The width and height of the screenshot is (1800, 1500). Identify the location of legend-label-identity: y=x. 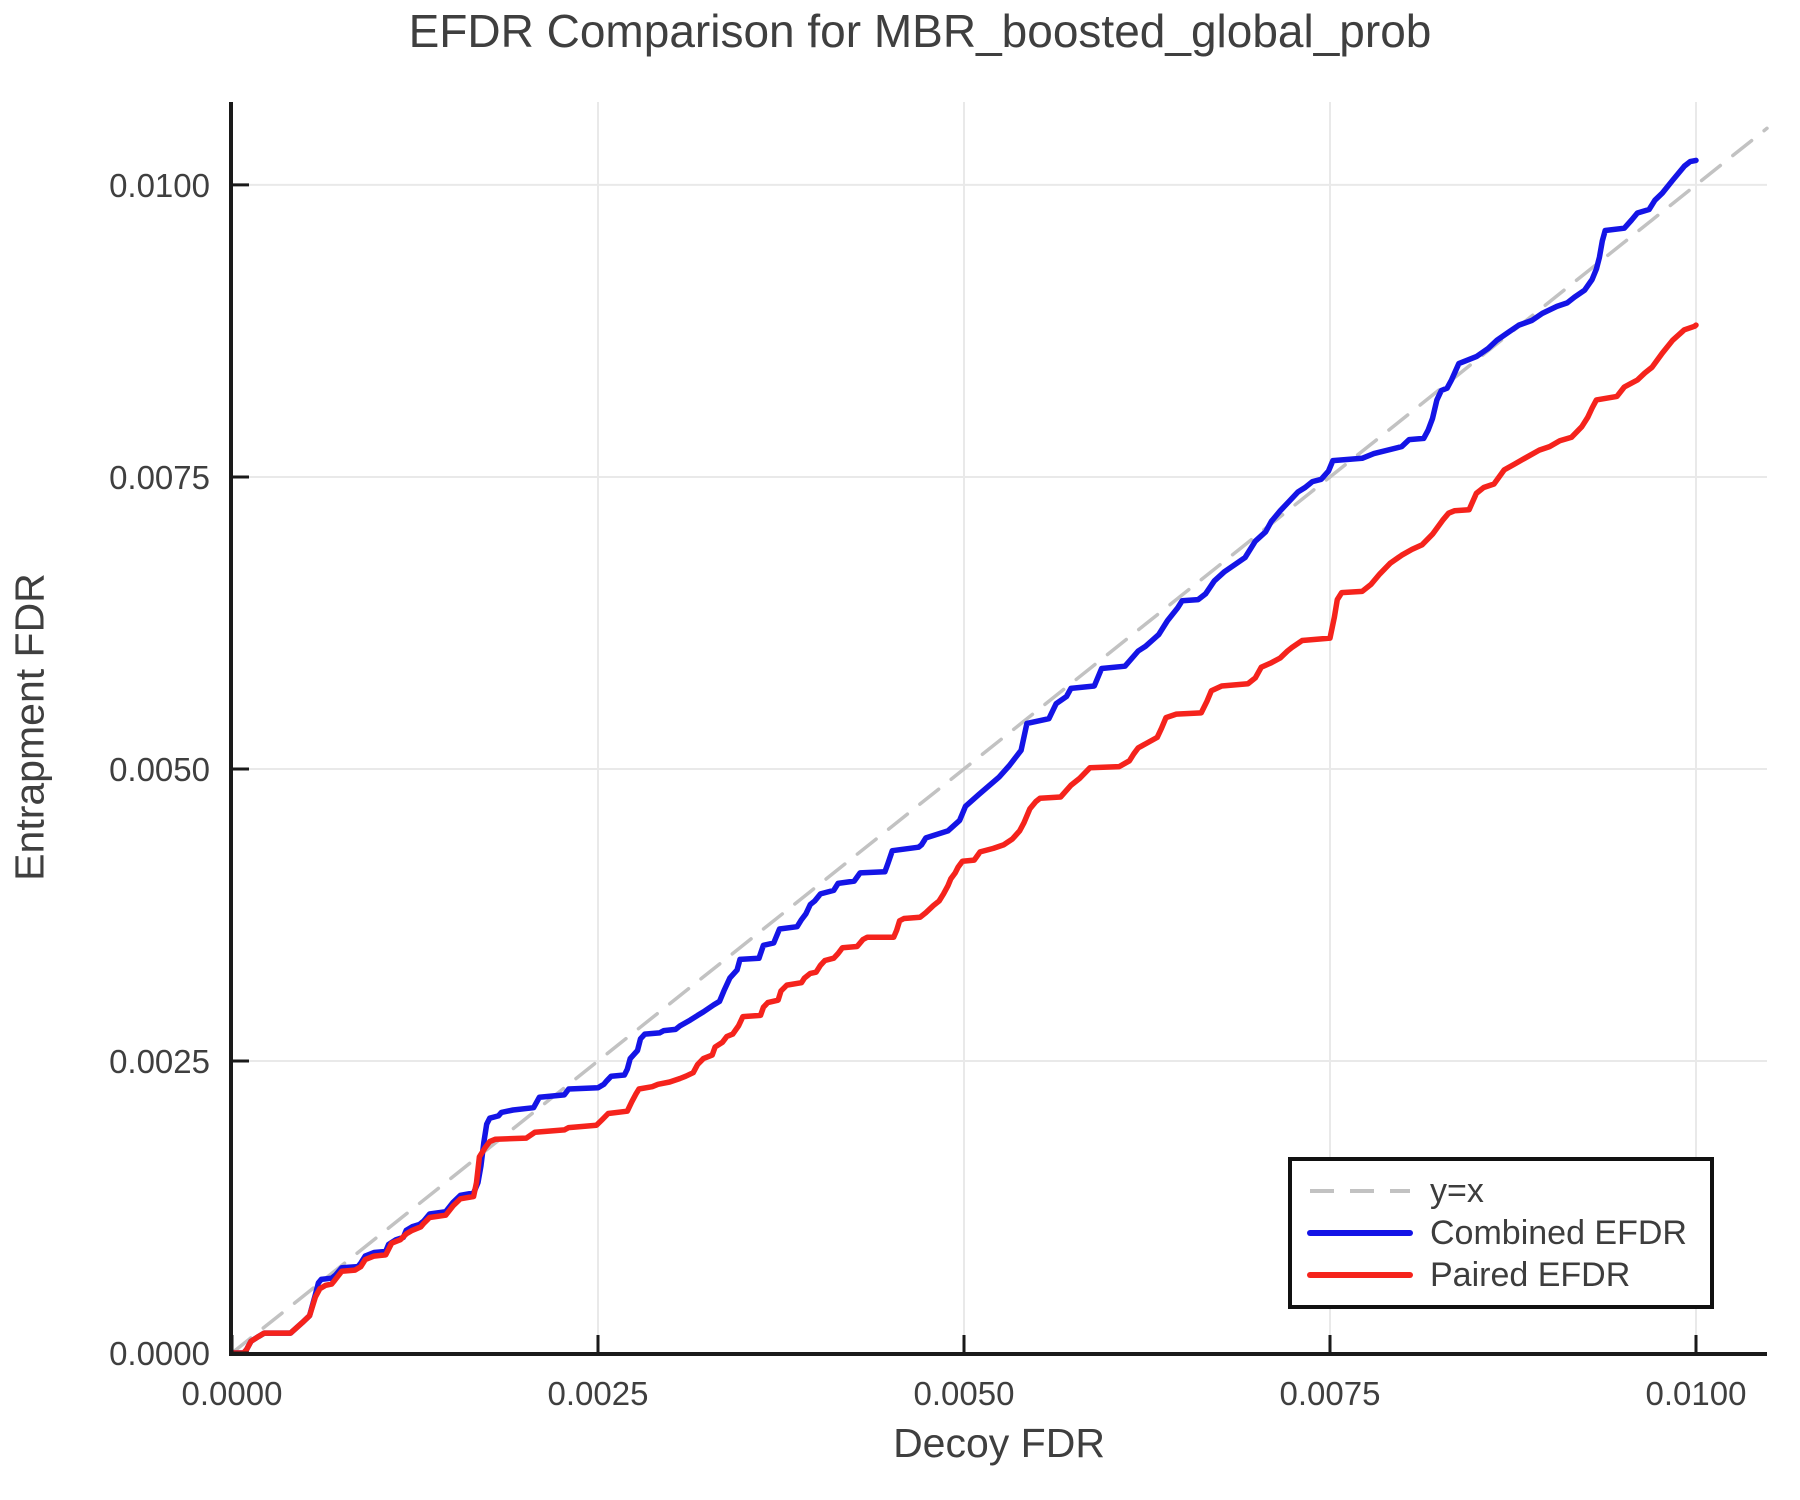
(1457, 1191).